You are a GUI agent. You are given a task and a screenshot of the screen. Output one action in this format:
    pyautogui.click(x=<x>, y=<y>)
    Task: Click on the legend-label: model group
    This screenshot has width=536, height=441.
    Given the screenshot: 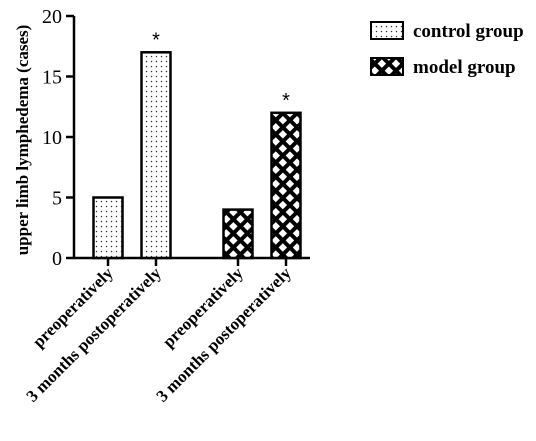 What is the action you would take?
    pyautogui.click(x=464, y=67)
    